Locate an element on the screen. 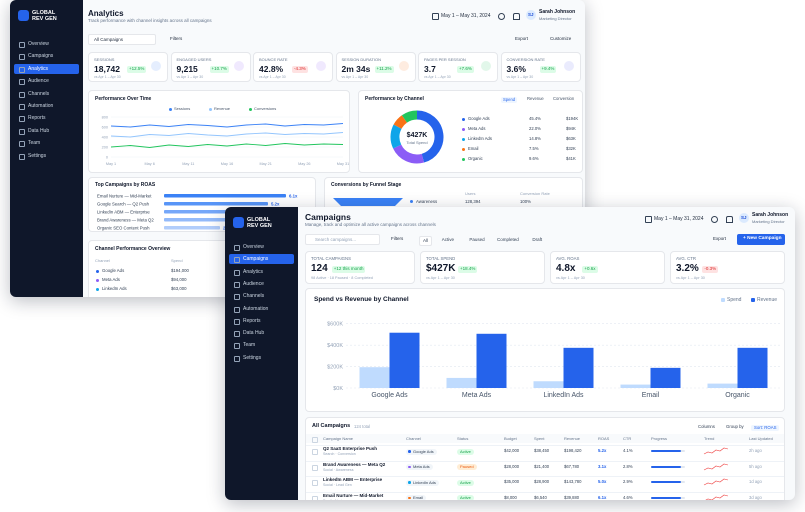  kpi-card: AVG. CTR 3.2% -0.3% vs Apr 1 – Apr 30 is located at coordinates (727, 267).